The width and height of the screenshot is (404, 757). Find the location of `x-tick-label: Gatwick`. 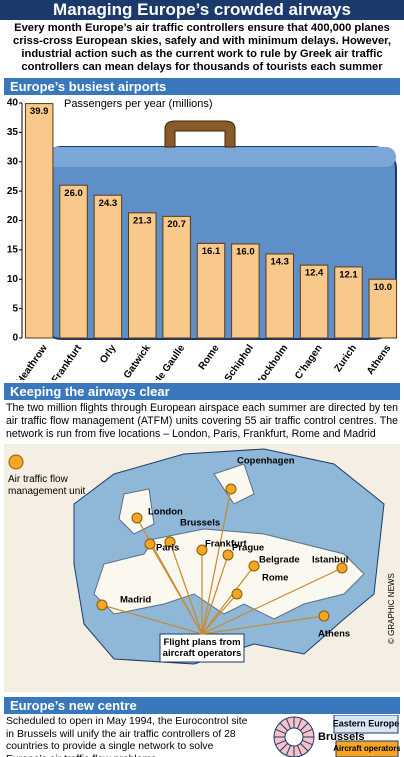

x-tick-label: Gatwick is located at coordinates (137, 361).